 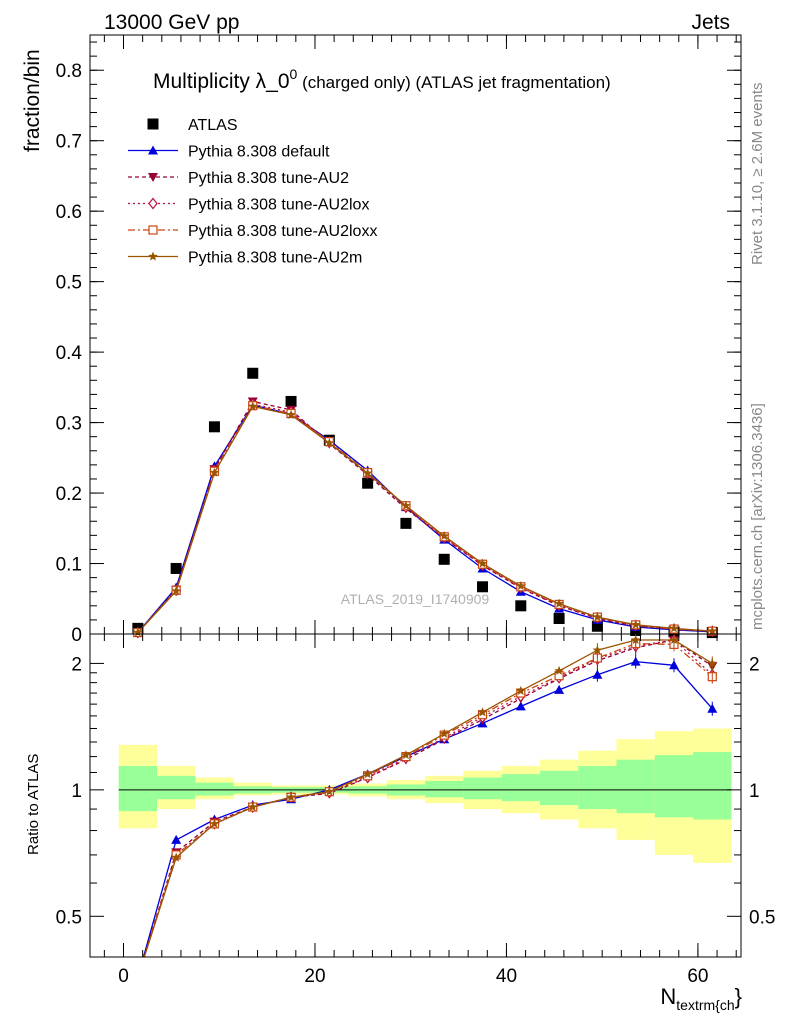 I want to click on ratio-y-tick-label: 1, so click(x=76, y=791).